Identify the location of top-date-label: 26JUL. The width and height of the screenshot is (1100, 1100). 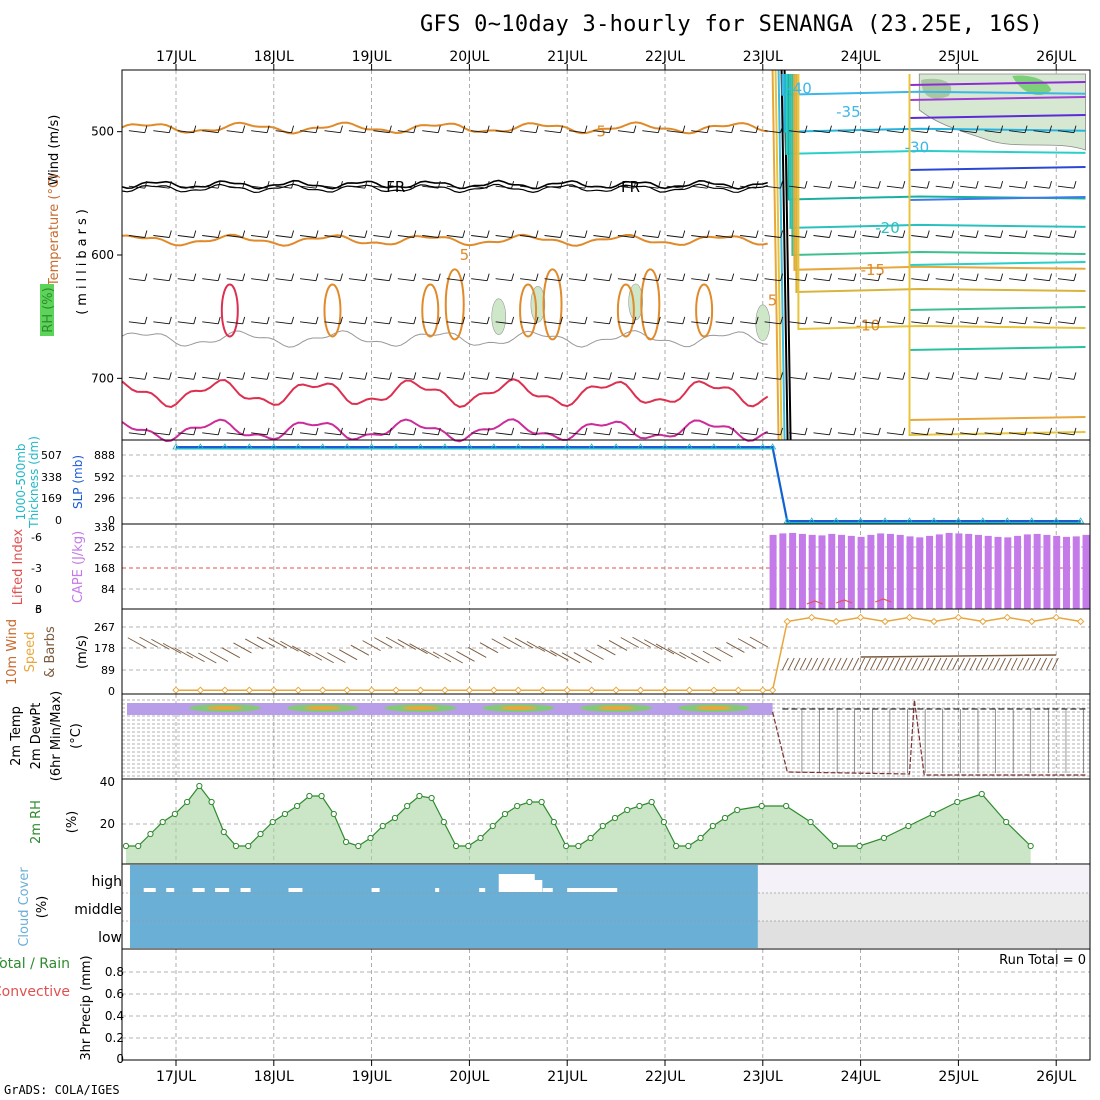
(1056, 57).